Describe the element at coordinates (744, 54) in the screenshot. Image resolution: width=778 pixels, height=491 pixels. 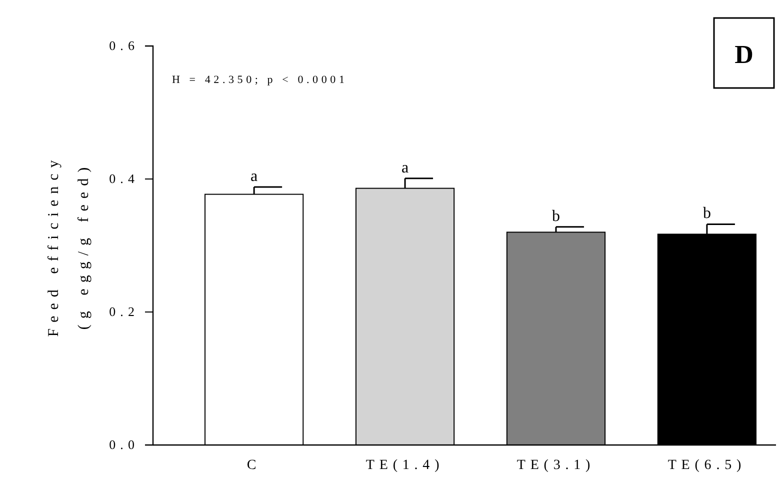
I see `annotation: D` at that location.